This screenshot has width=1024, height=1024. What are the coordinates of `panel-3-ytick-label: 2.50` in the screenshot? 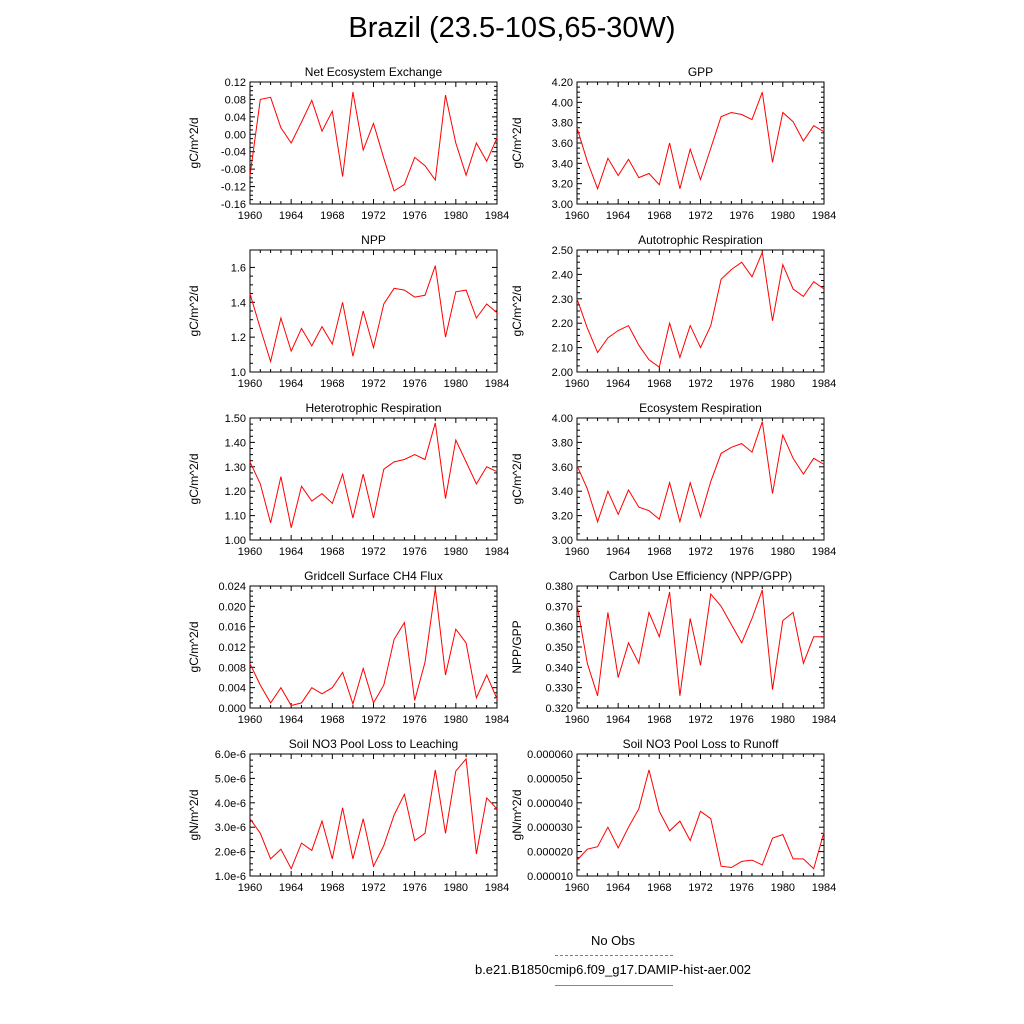 It's located at (562, 251).